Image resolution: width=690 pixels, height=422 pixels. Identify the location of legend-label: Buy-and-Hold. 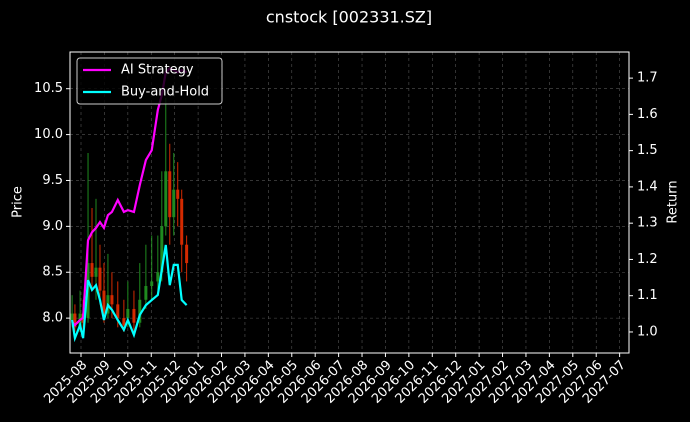
(165, 92).